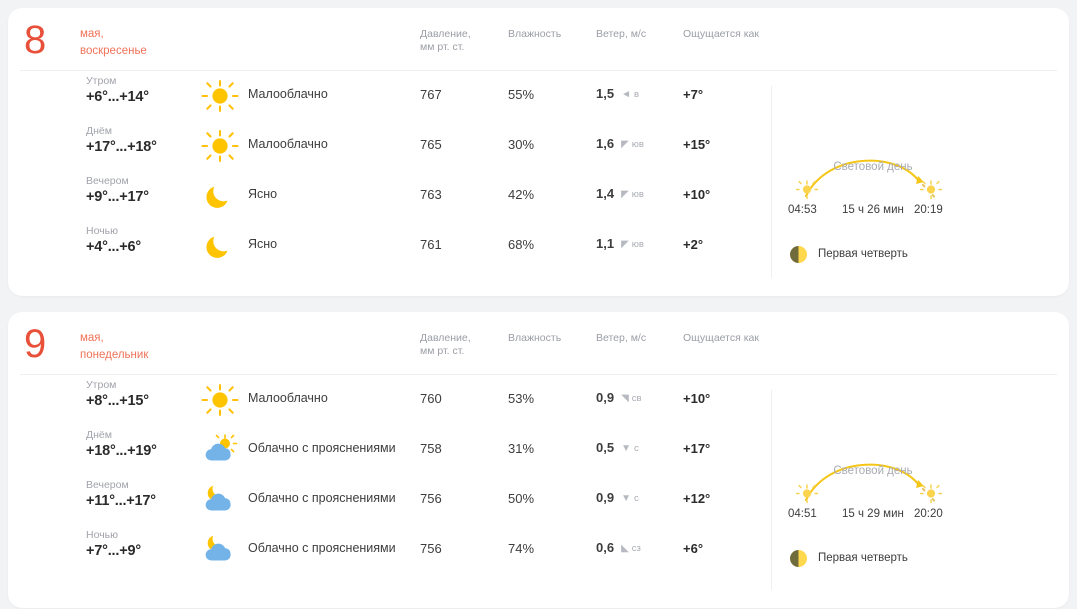 The image size is (1077, 609). Describe the element at coordinates (431, 194) in the screenshot. I see `row-pressure: 763` at that location.